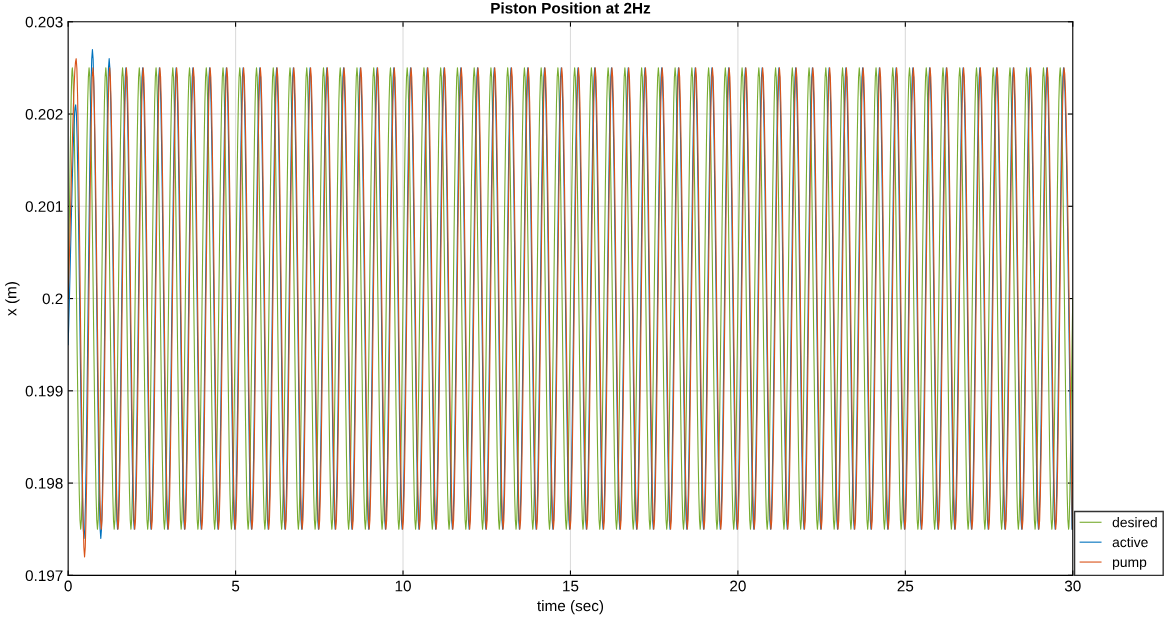 The height and width of the screenshot is (622, 1175). What do you see at coordinates (1129, 564) in the screenshot?
I see `legend-label: pump` at bounding box center [1129, 564].